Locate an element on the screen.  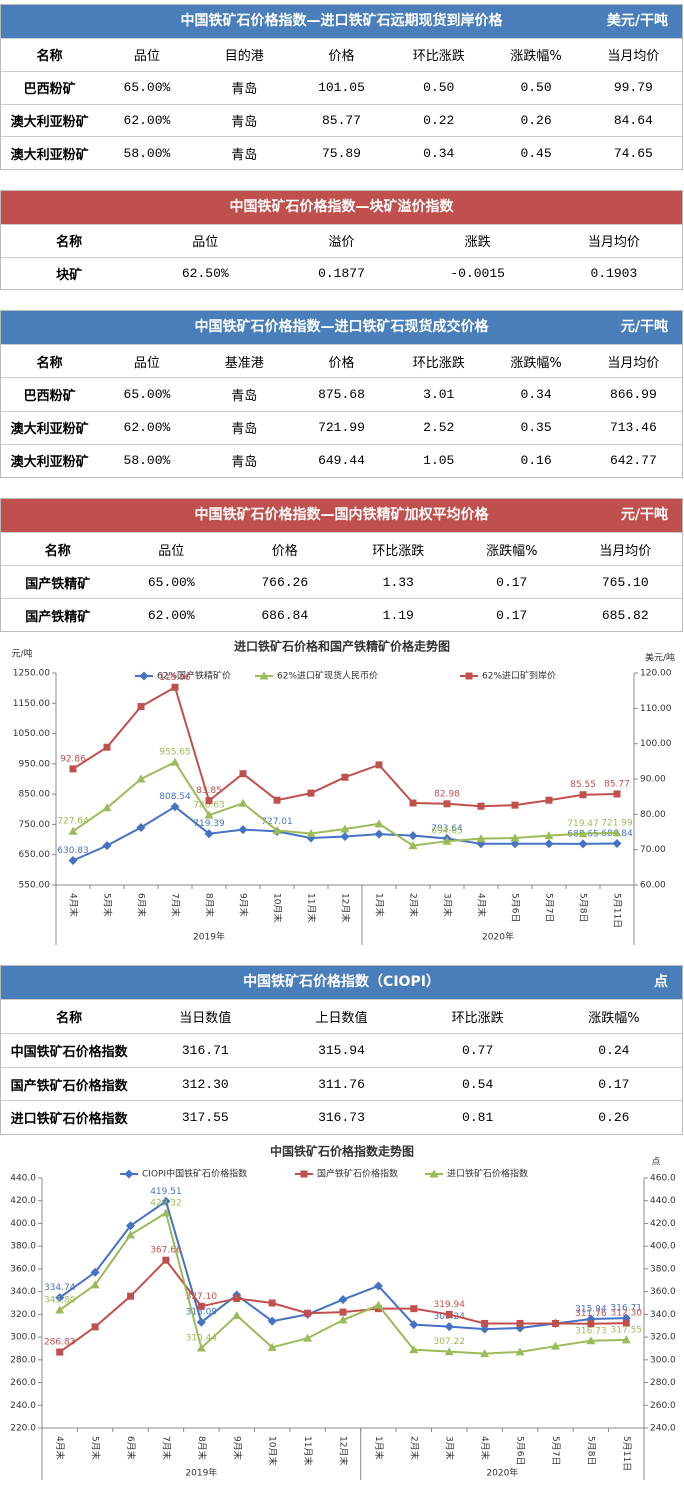
table-cell: 311.76 is located at coordinates (341, 1083).